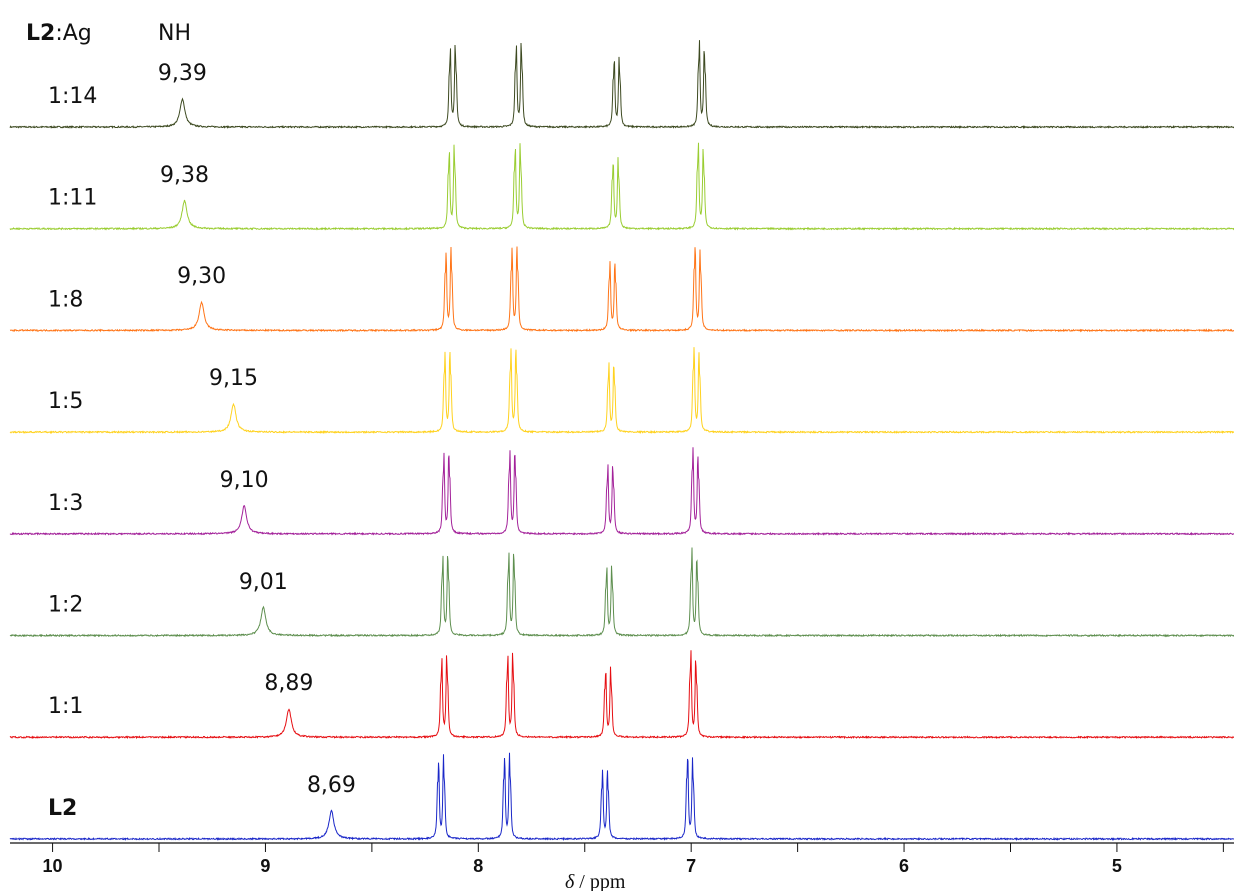  Describe the element at coordinates (622, 859) in the screenshot. I see `x-axis: 10 9 8 7 6 5` at that location.